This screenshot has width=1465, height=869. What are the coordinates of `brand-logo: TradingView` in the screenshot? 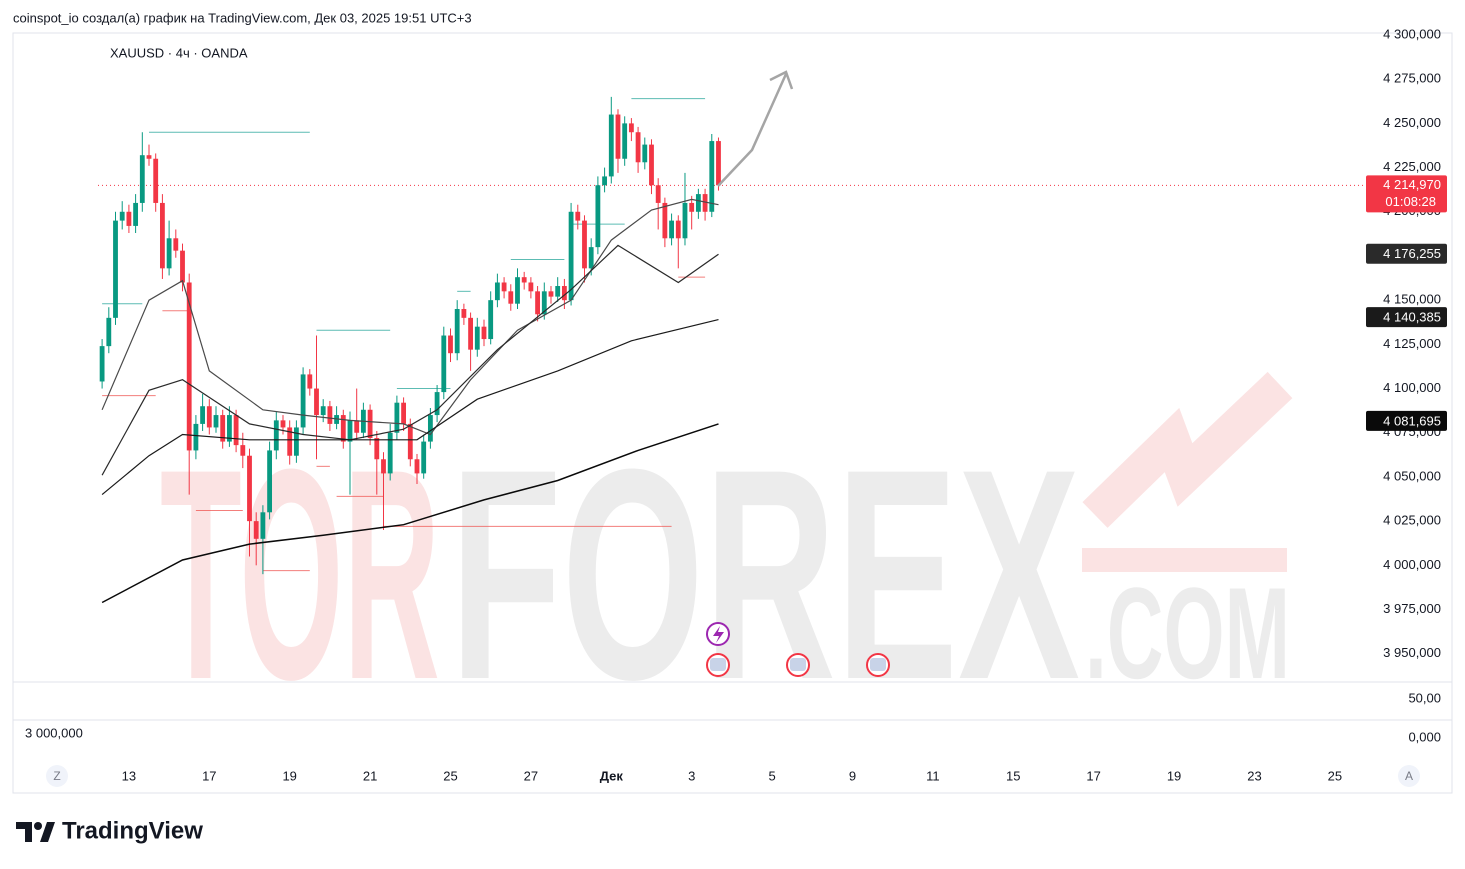 It's located at (109, 830).